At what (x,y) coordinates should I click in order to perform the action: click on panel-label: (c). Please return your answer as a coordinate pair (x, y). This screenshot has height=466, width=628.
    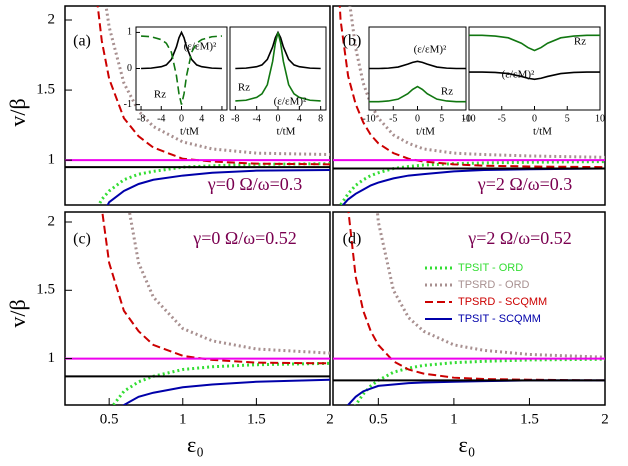
    Looking at the image, I should click on (82, 239).